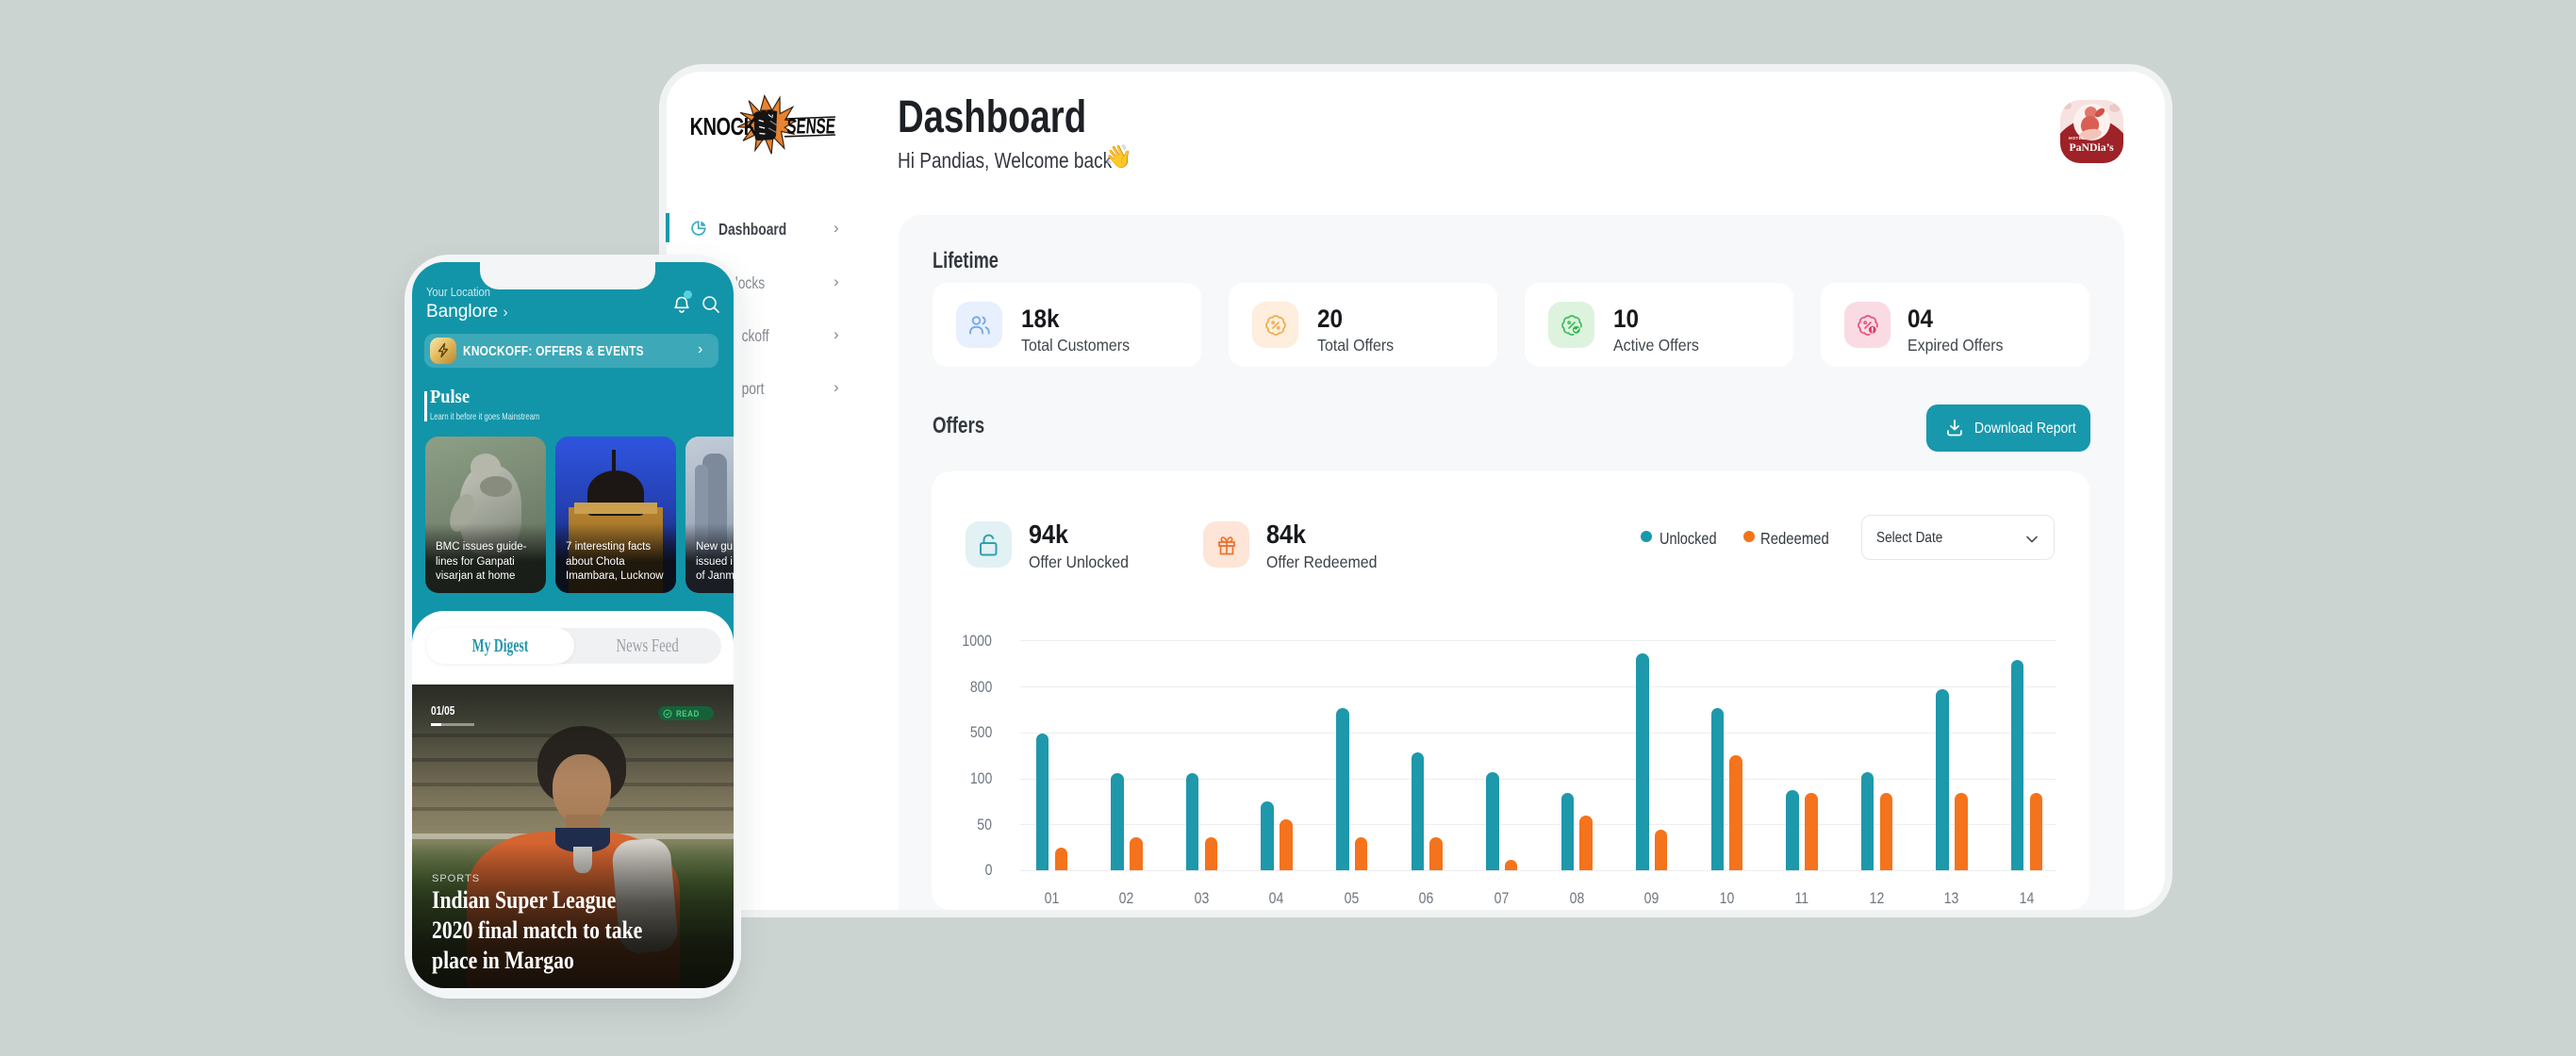  I want to click on svg-text: SENSE, so click(811, 126).